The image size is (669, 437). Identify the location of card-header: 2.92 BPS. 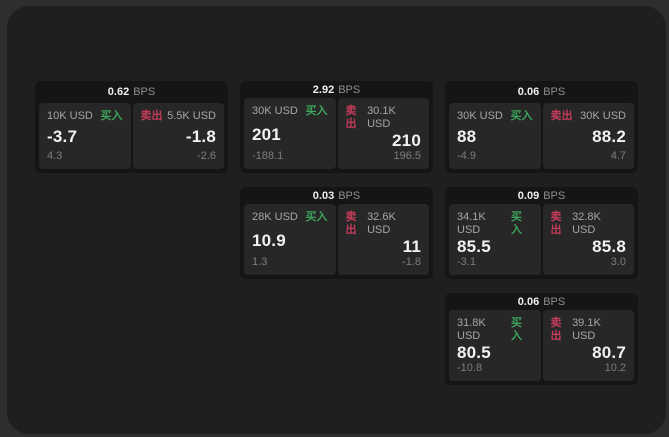
(336, 89).